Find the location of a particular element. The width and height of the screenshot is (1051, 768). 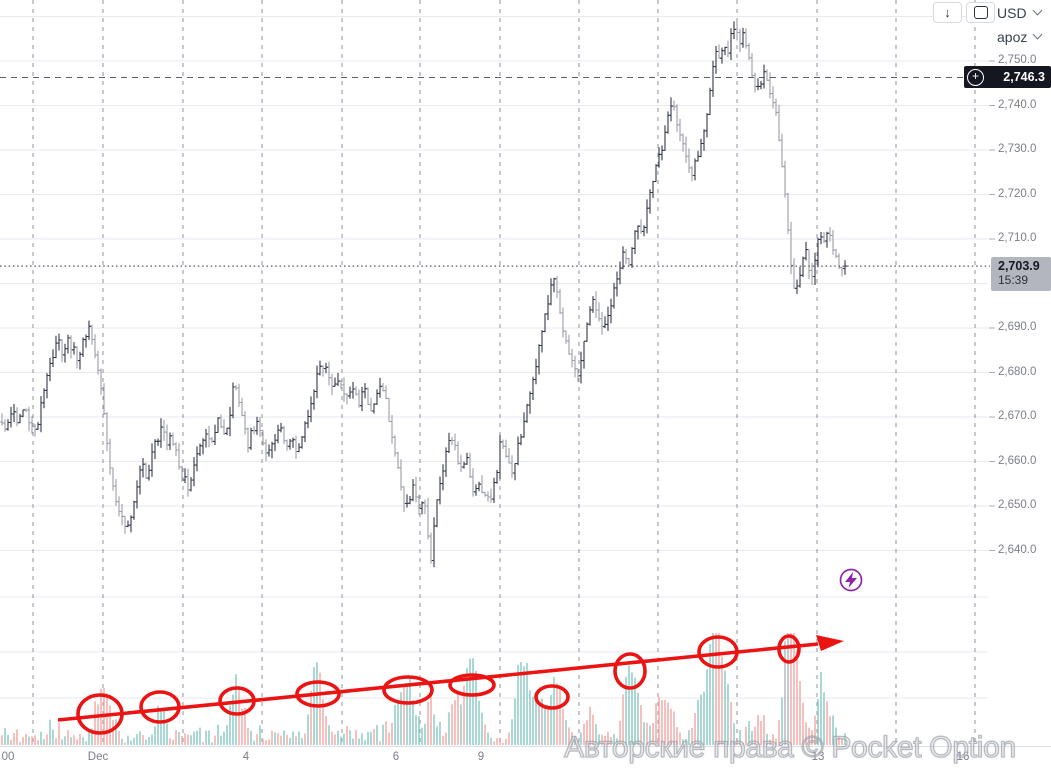

price-tick-label: 2,670.0 is located at coordinates (1017, 416).